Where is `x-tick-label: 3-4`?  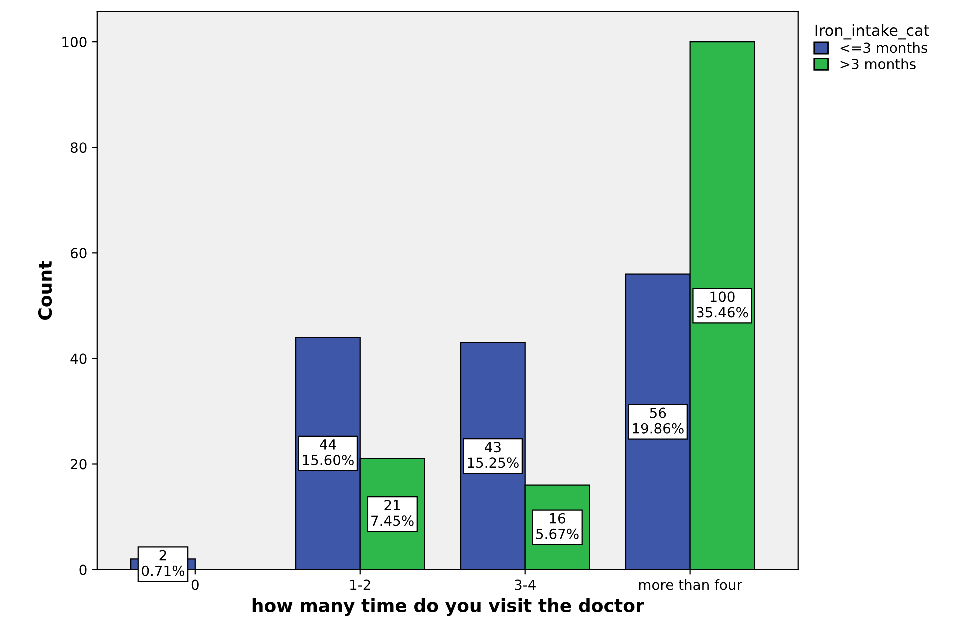
x-tick-label: 3-4 is located at coordinates (525, 585).